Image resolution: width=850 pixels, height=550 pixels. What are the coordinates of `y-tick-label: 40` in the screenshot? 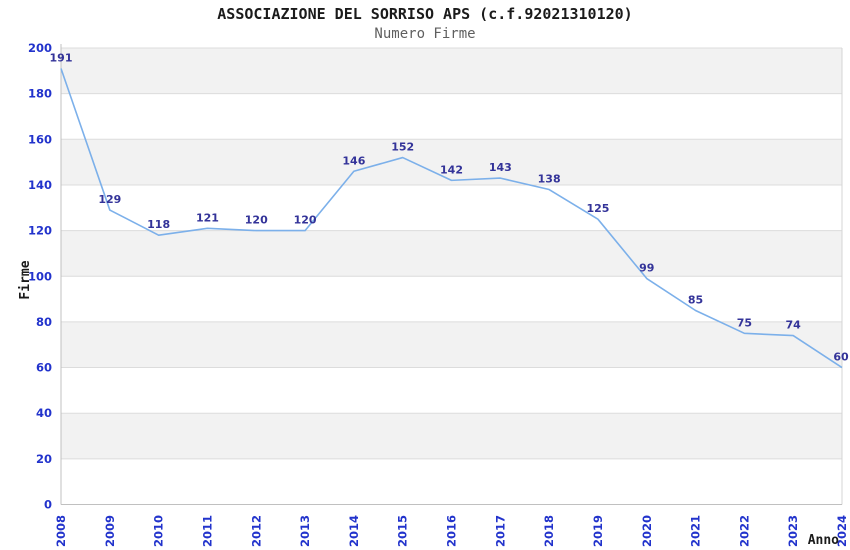 It's located at (44, 413).